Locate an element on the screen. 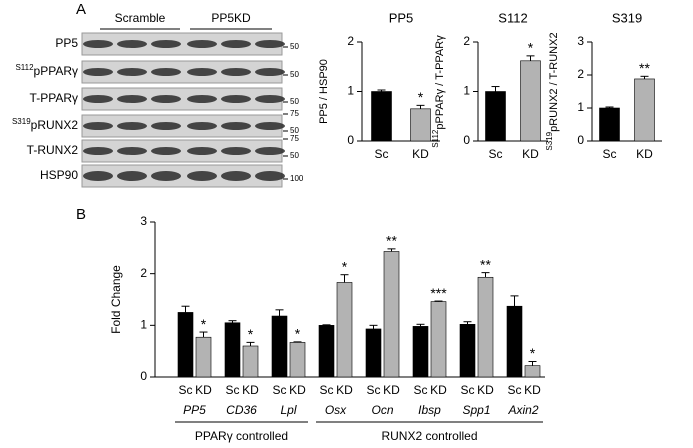  x-tick-label: Sc is located at coordinates (381, 154).